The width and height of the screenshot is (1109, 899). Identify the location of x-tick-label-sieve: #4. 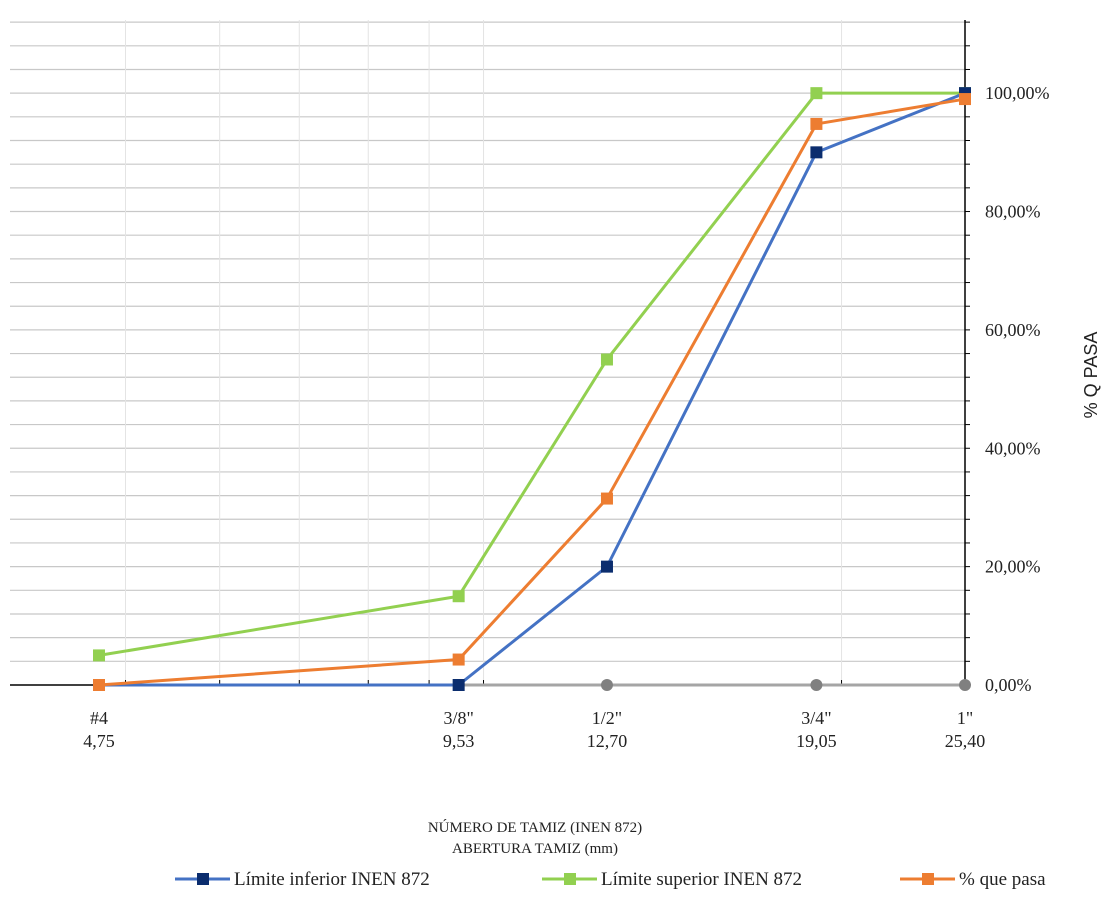
(99, 718).